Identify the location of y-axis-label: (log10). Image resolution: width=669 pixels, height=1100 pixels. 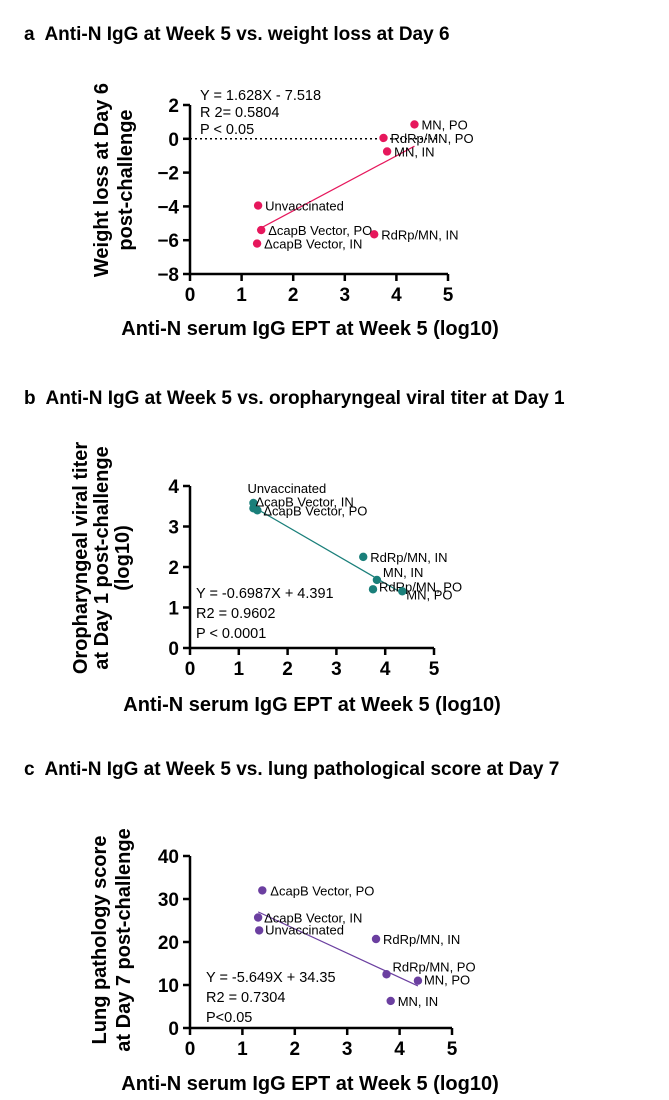
(123, 558).